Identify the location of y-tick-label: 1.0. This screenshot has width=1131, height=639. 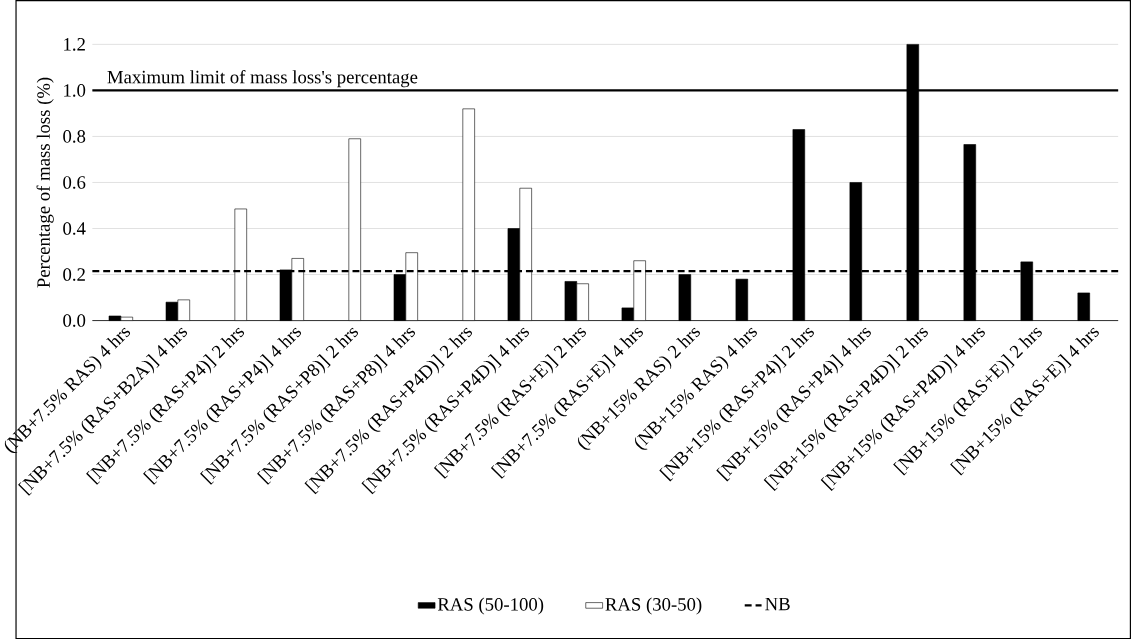
(75, 90).